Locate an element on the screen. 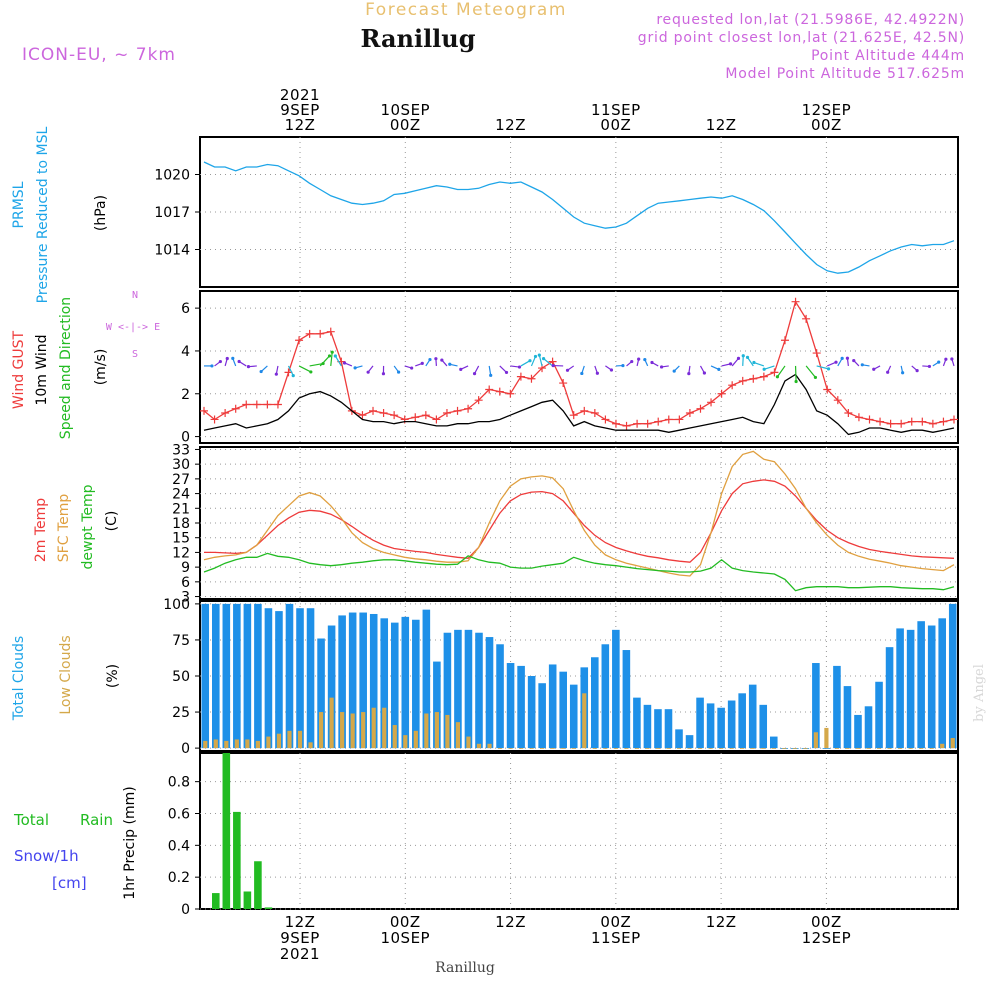  watermark: by Angel is located at coordinates (979, 693).